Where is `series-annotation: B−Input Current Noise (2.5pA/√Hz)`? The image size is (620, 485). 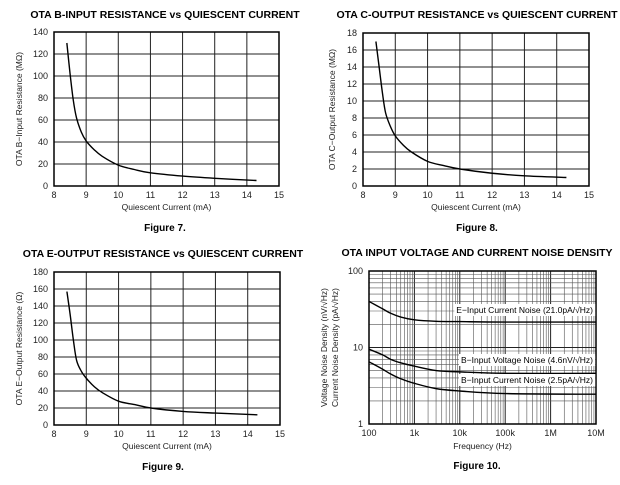
series-annotation: B−Input Current Noise (2.5pA/√Hz) is located at coordinates (527, 380).